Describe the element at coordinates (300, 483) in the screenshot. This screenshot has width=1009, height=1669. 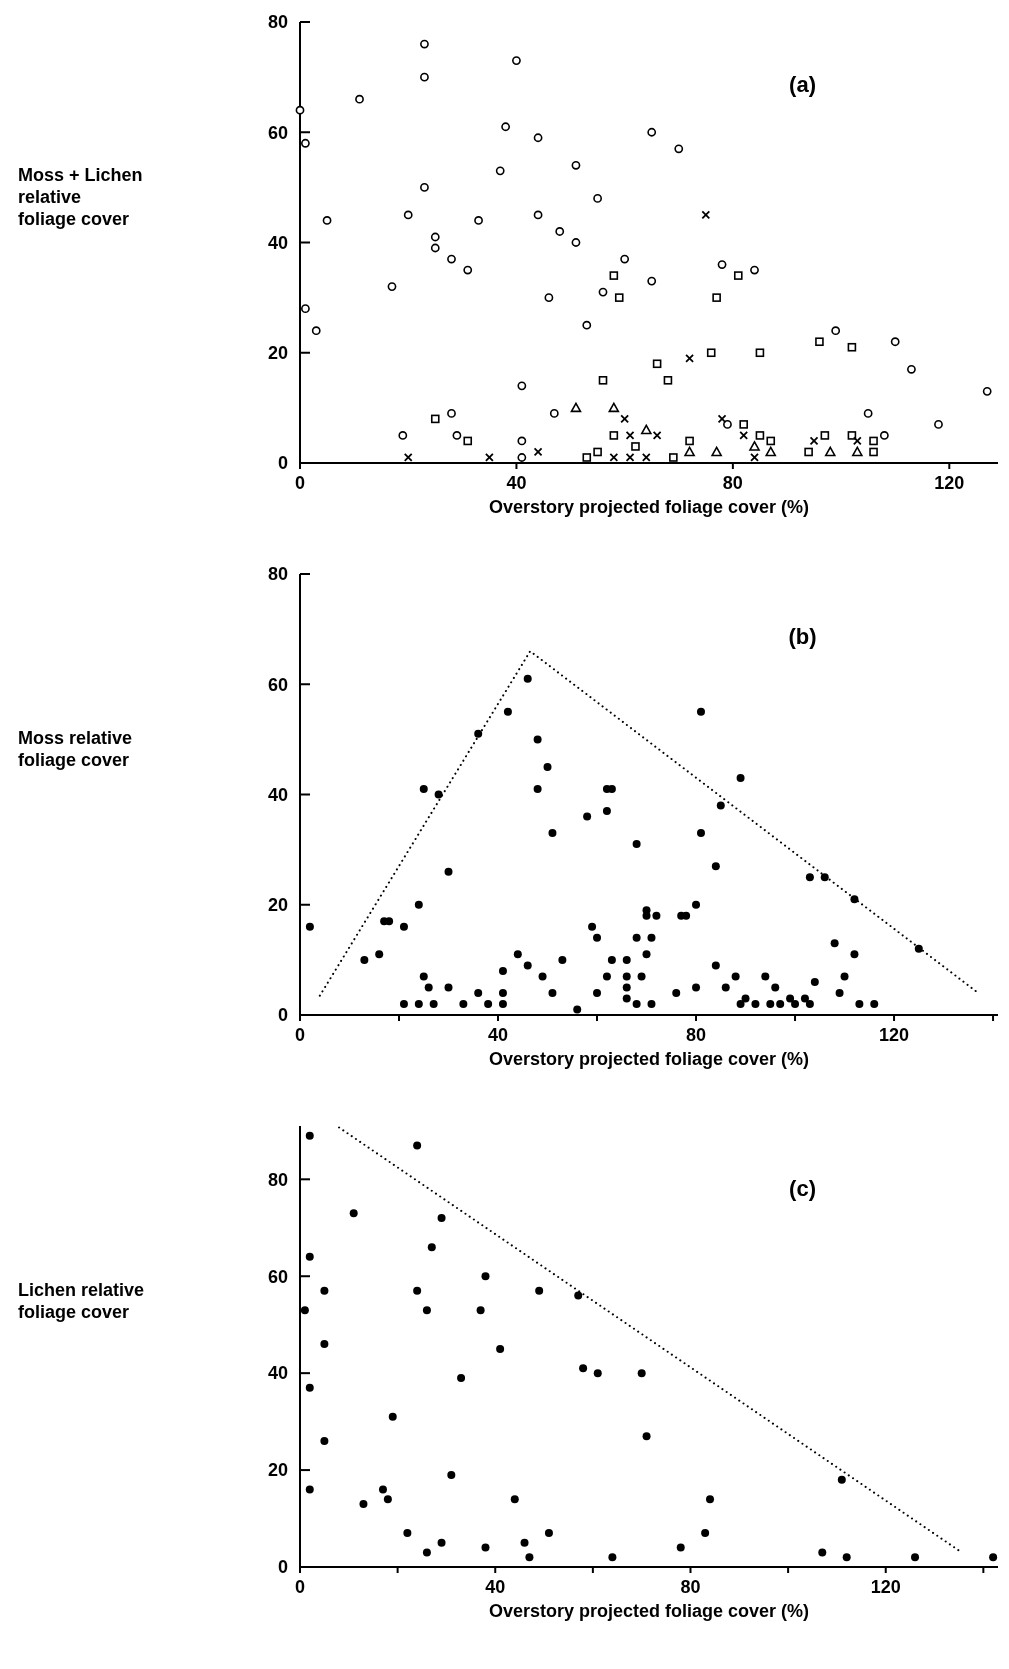
I see `x-tick-label: 0` at that location.